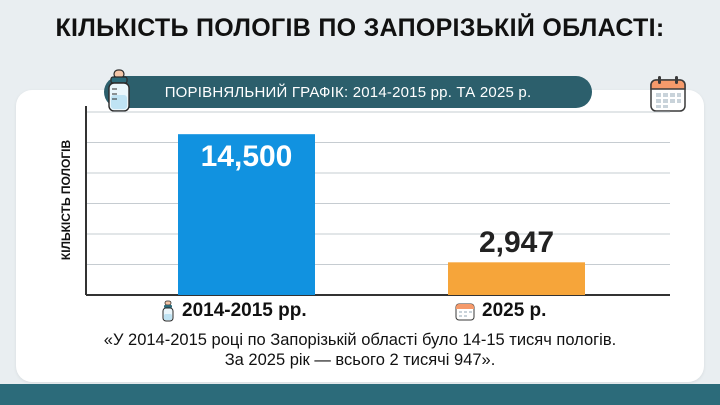 This screenshot has height=405, width=720. I want to click on x-tick-label: 2014-2015 рр., so click(244, 310).